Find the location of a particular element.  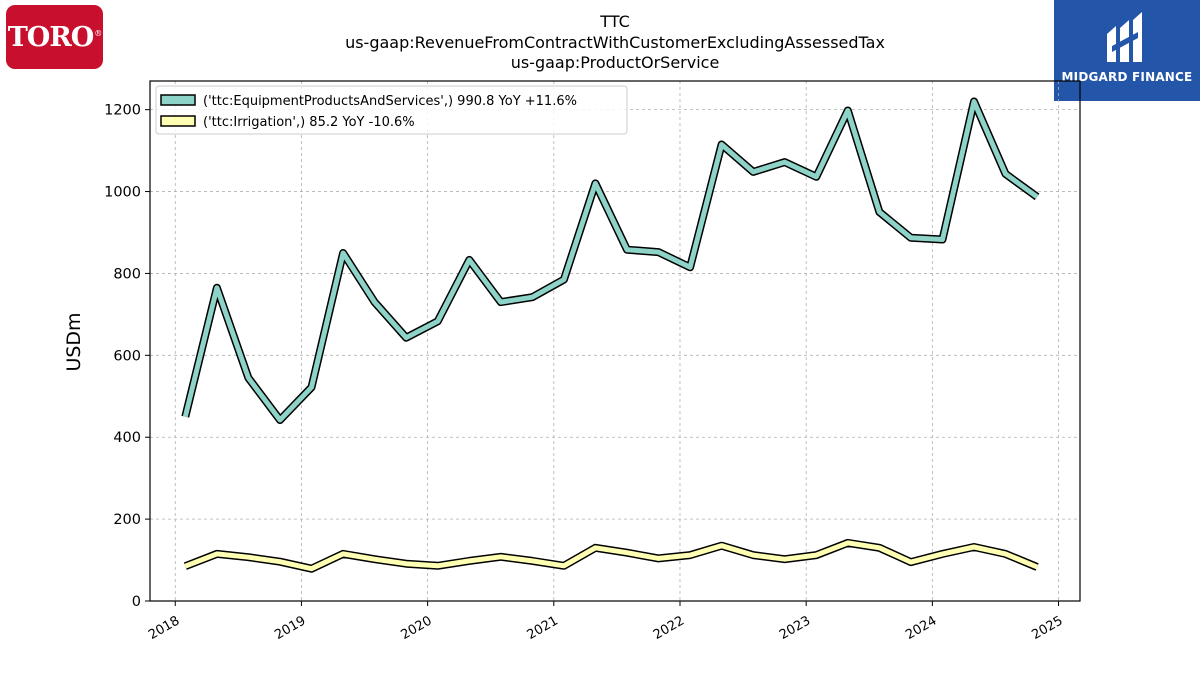

x-tick-label: 2023 is located at coordinates (795, 628).